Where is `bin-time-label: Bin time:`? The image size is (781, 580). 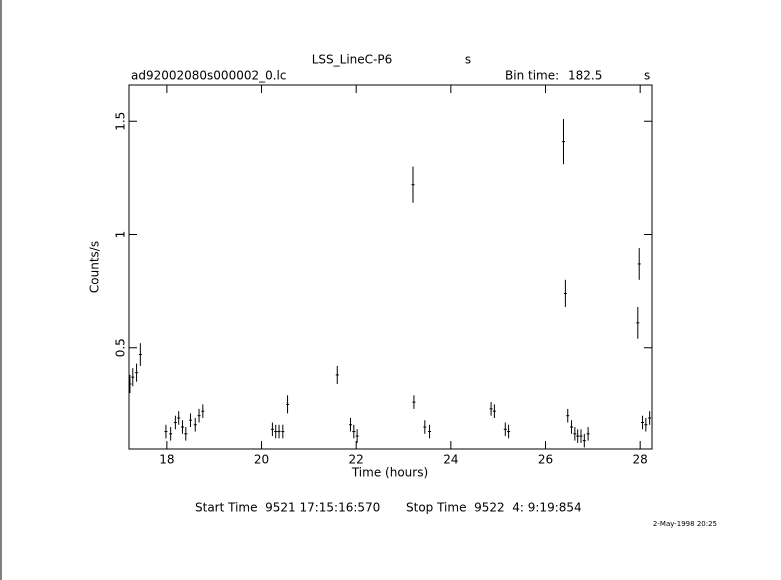
bin-time-label: Bin time: is located at coordinates (532, 76).